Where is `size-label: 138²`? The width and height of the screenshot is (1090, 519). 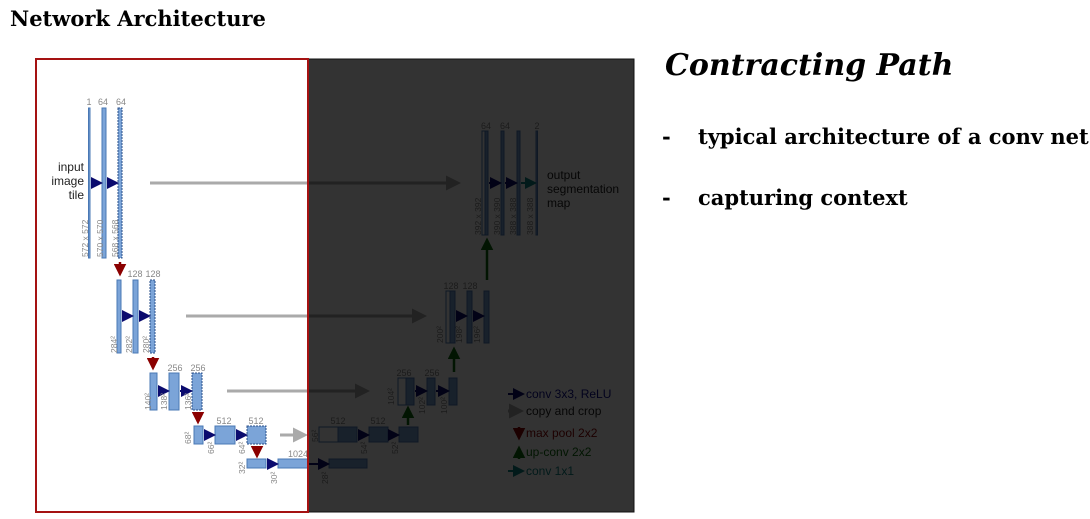 size-label: 138² is located at coordinates (164, 401).